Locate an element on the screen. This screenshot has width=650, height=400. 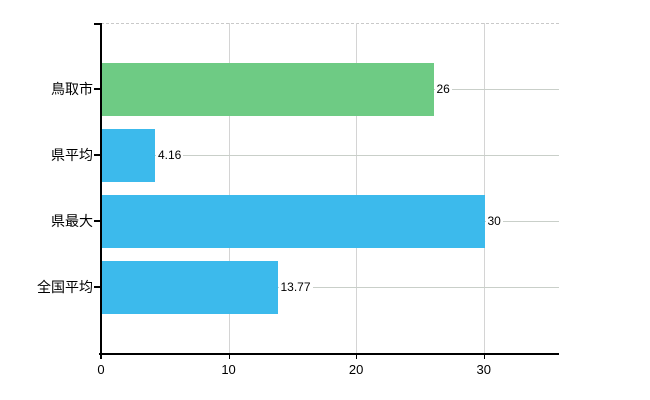
y-axis-line is located at coordinates (101, 191).